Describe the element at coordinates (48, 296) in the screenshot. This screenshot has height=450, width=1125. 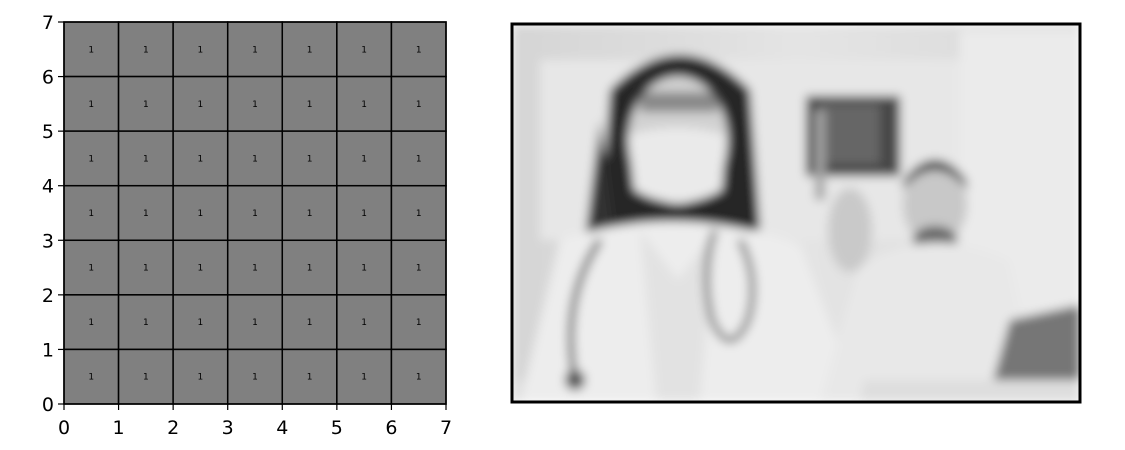
I see `y-tick-label: 2` at that location.